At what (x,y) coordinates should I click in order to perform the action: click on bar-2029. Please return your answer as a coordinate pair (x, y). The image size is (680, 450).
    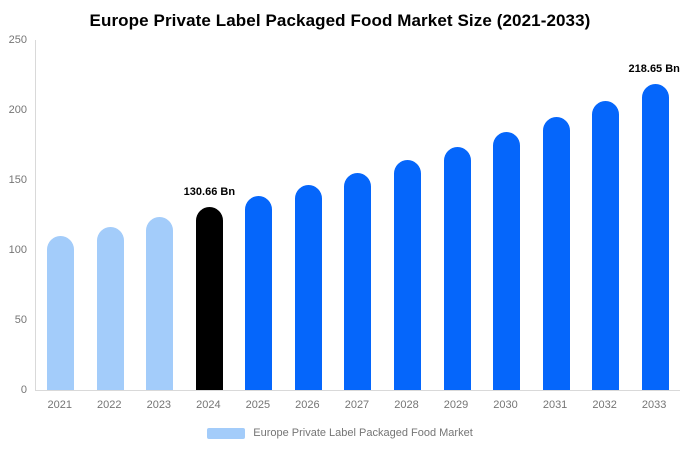
    Looking at the image, I should click on (457, 268).